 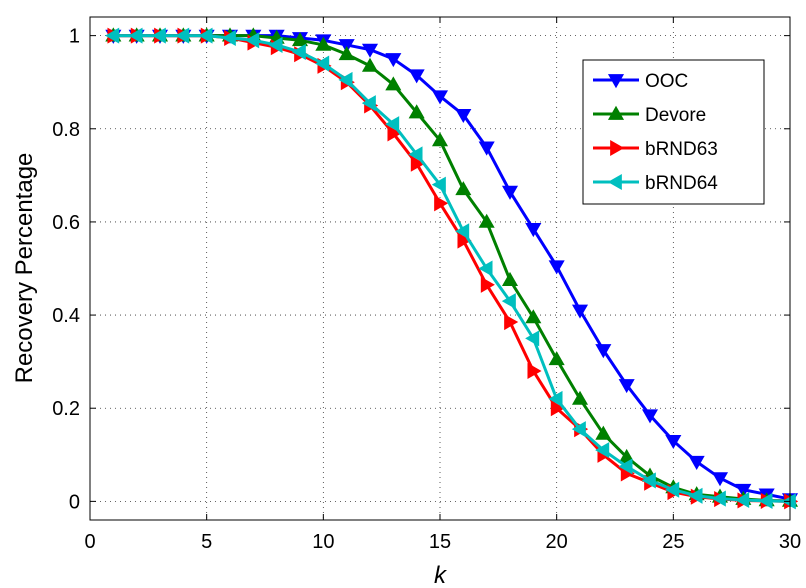 What do you see at coordinates (681, 149) in the screenshot?
I see `legend-label: bRND63` at bounding box center [681, 149].